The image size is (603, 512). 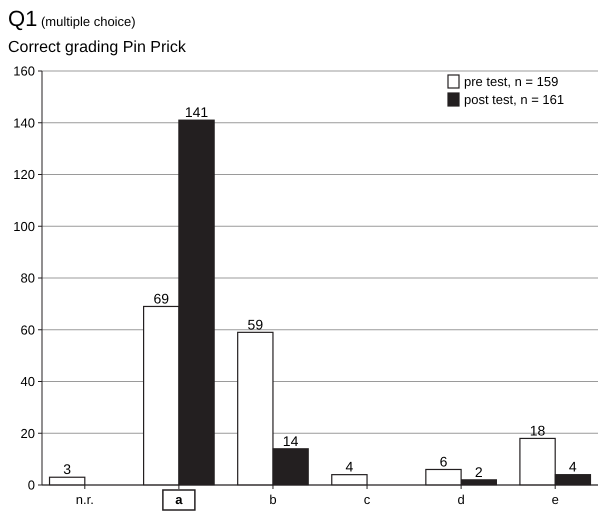 What do you see at coordinates (478, 472) in the screenshot?
I see `data-label: 2` at bounding box center [478, 472].